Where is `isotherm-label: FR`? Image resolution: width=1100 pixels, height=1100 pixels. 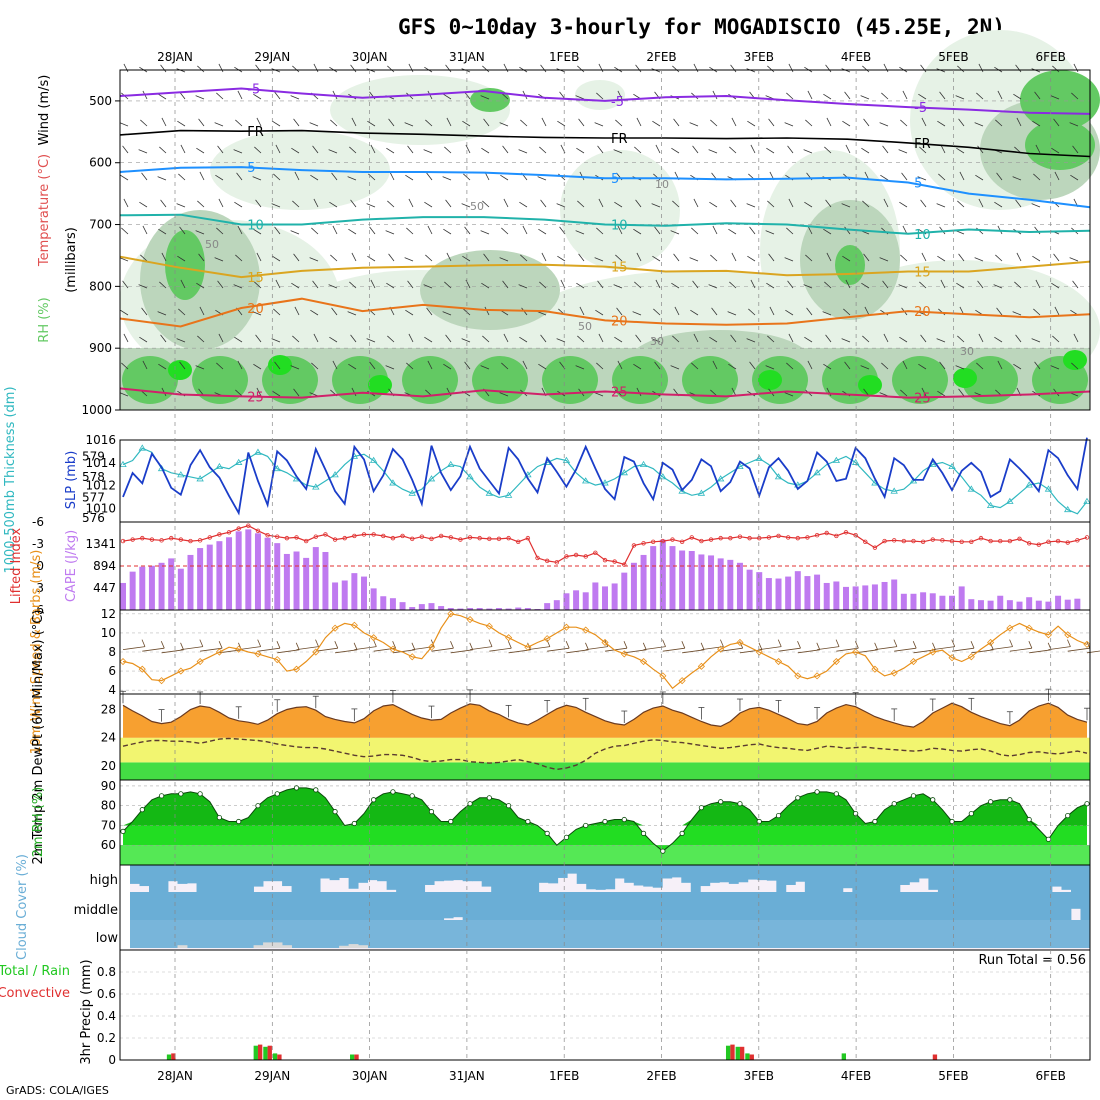 isotherm-label: FR is located at coordinates (255, 132).